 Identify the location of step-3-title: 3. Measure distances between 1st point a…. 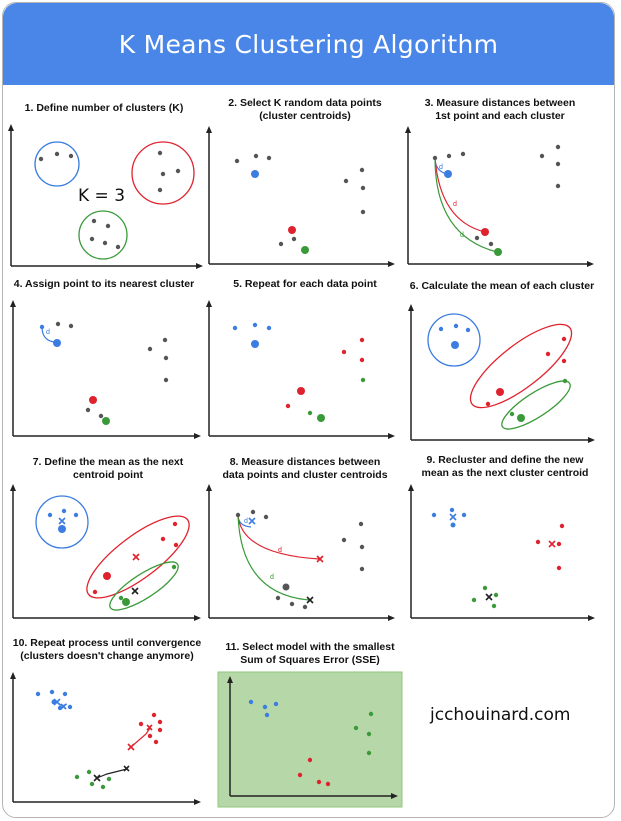
(500, 109).